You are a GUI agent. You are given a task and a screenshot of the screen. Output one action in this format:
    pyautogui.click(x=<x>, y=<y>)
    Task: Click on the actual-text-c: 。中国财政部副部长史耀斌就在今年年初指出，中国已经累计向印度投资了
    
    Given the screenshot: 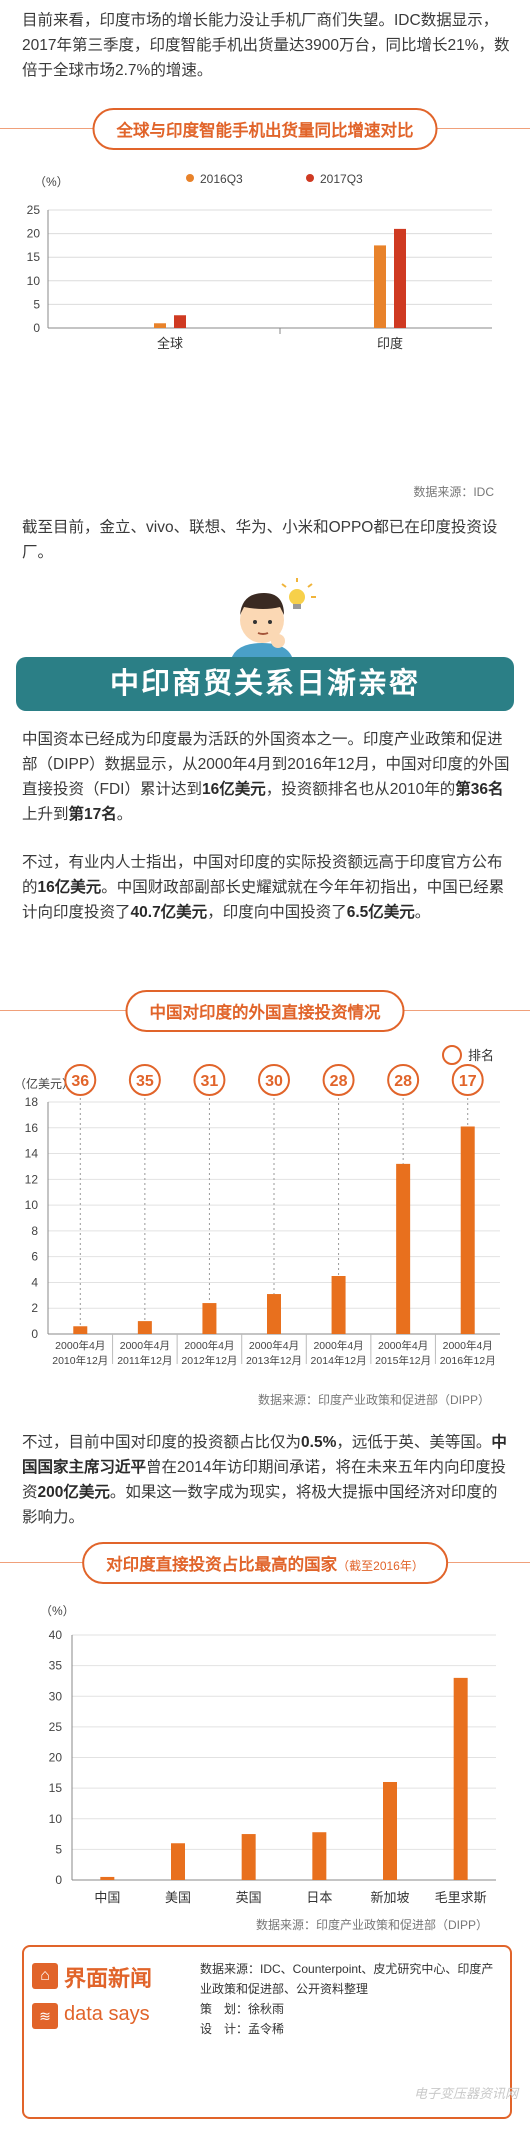 What is the action you would take?
    pyautogui.click(x=263, y=900)
    